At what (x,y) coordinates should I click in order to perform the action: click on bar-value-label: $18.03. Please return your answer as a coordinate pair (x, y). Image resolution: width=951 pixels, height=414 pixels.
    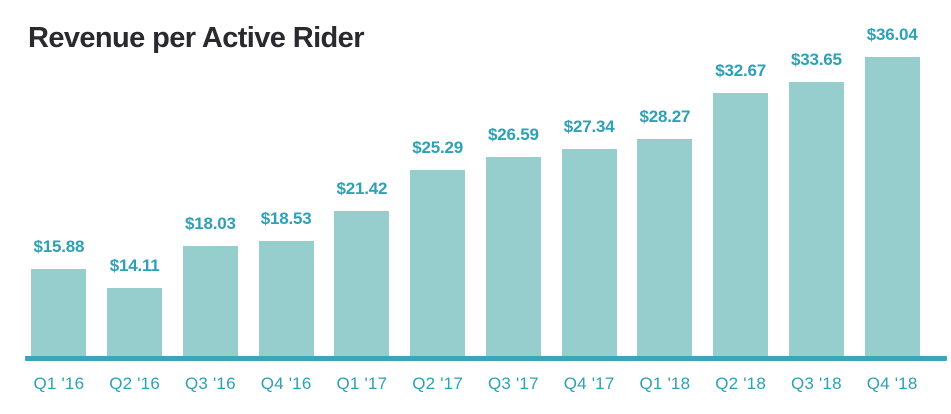
    Looking at the image, I should click on (210, 223).